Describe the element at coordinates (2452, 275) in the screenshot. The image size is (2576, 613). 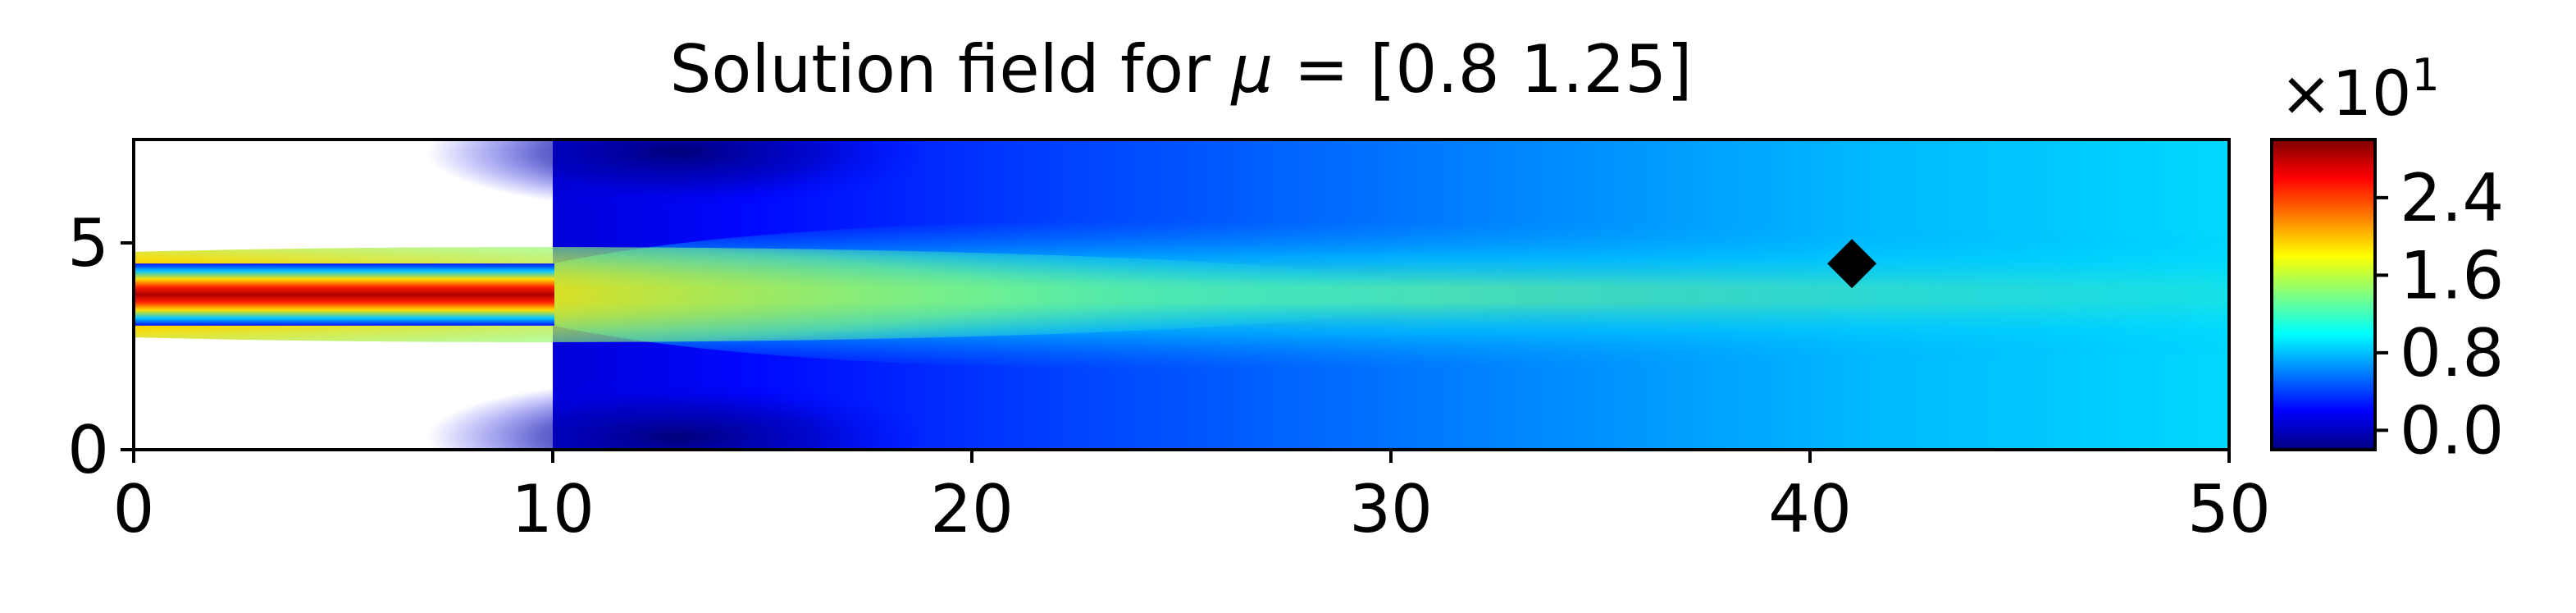
I see `colorbar-tick-label: 1.6` at that location.